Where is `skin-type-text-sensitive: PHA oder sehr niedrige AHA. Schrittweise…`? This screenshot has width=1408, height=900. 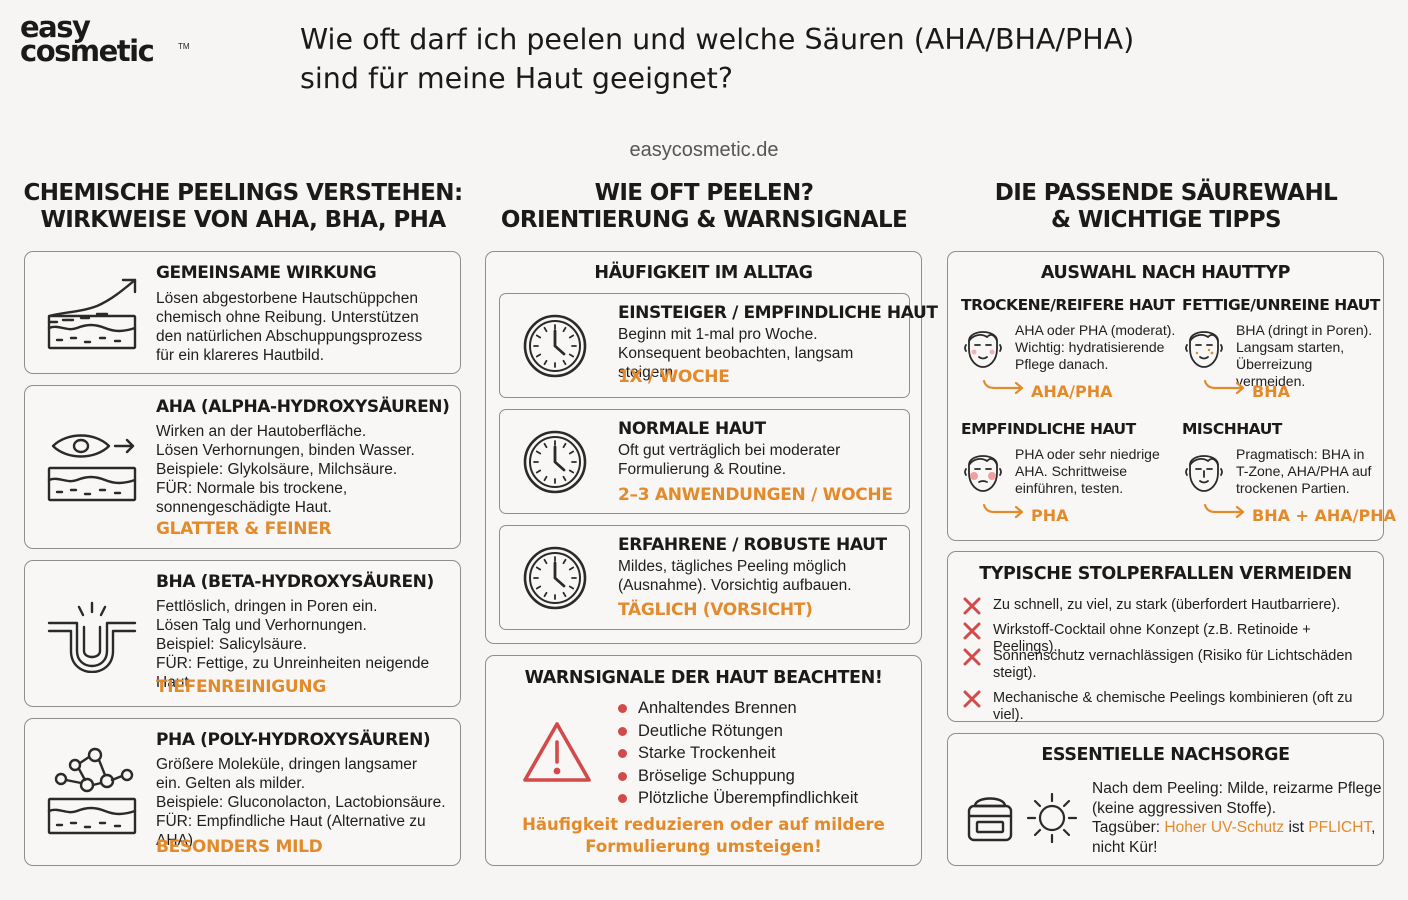 skin-type-text-sensitive: PHA oder sehr niedrige AHA. Schrittweise… is located at coordinates (1087, 471).